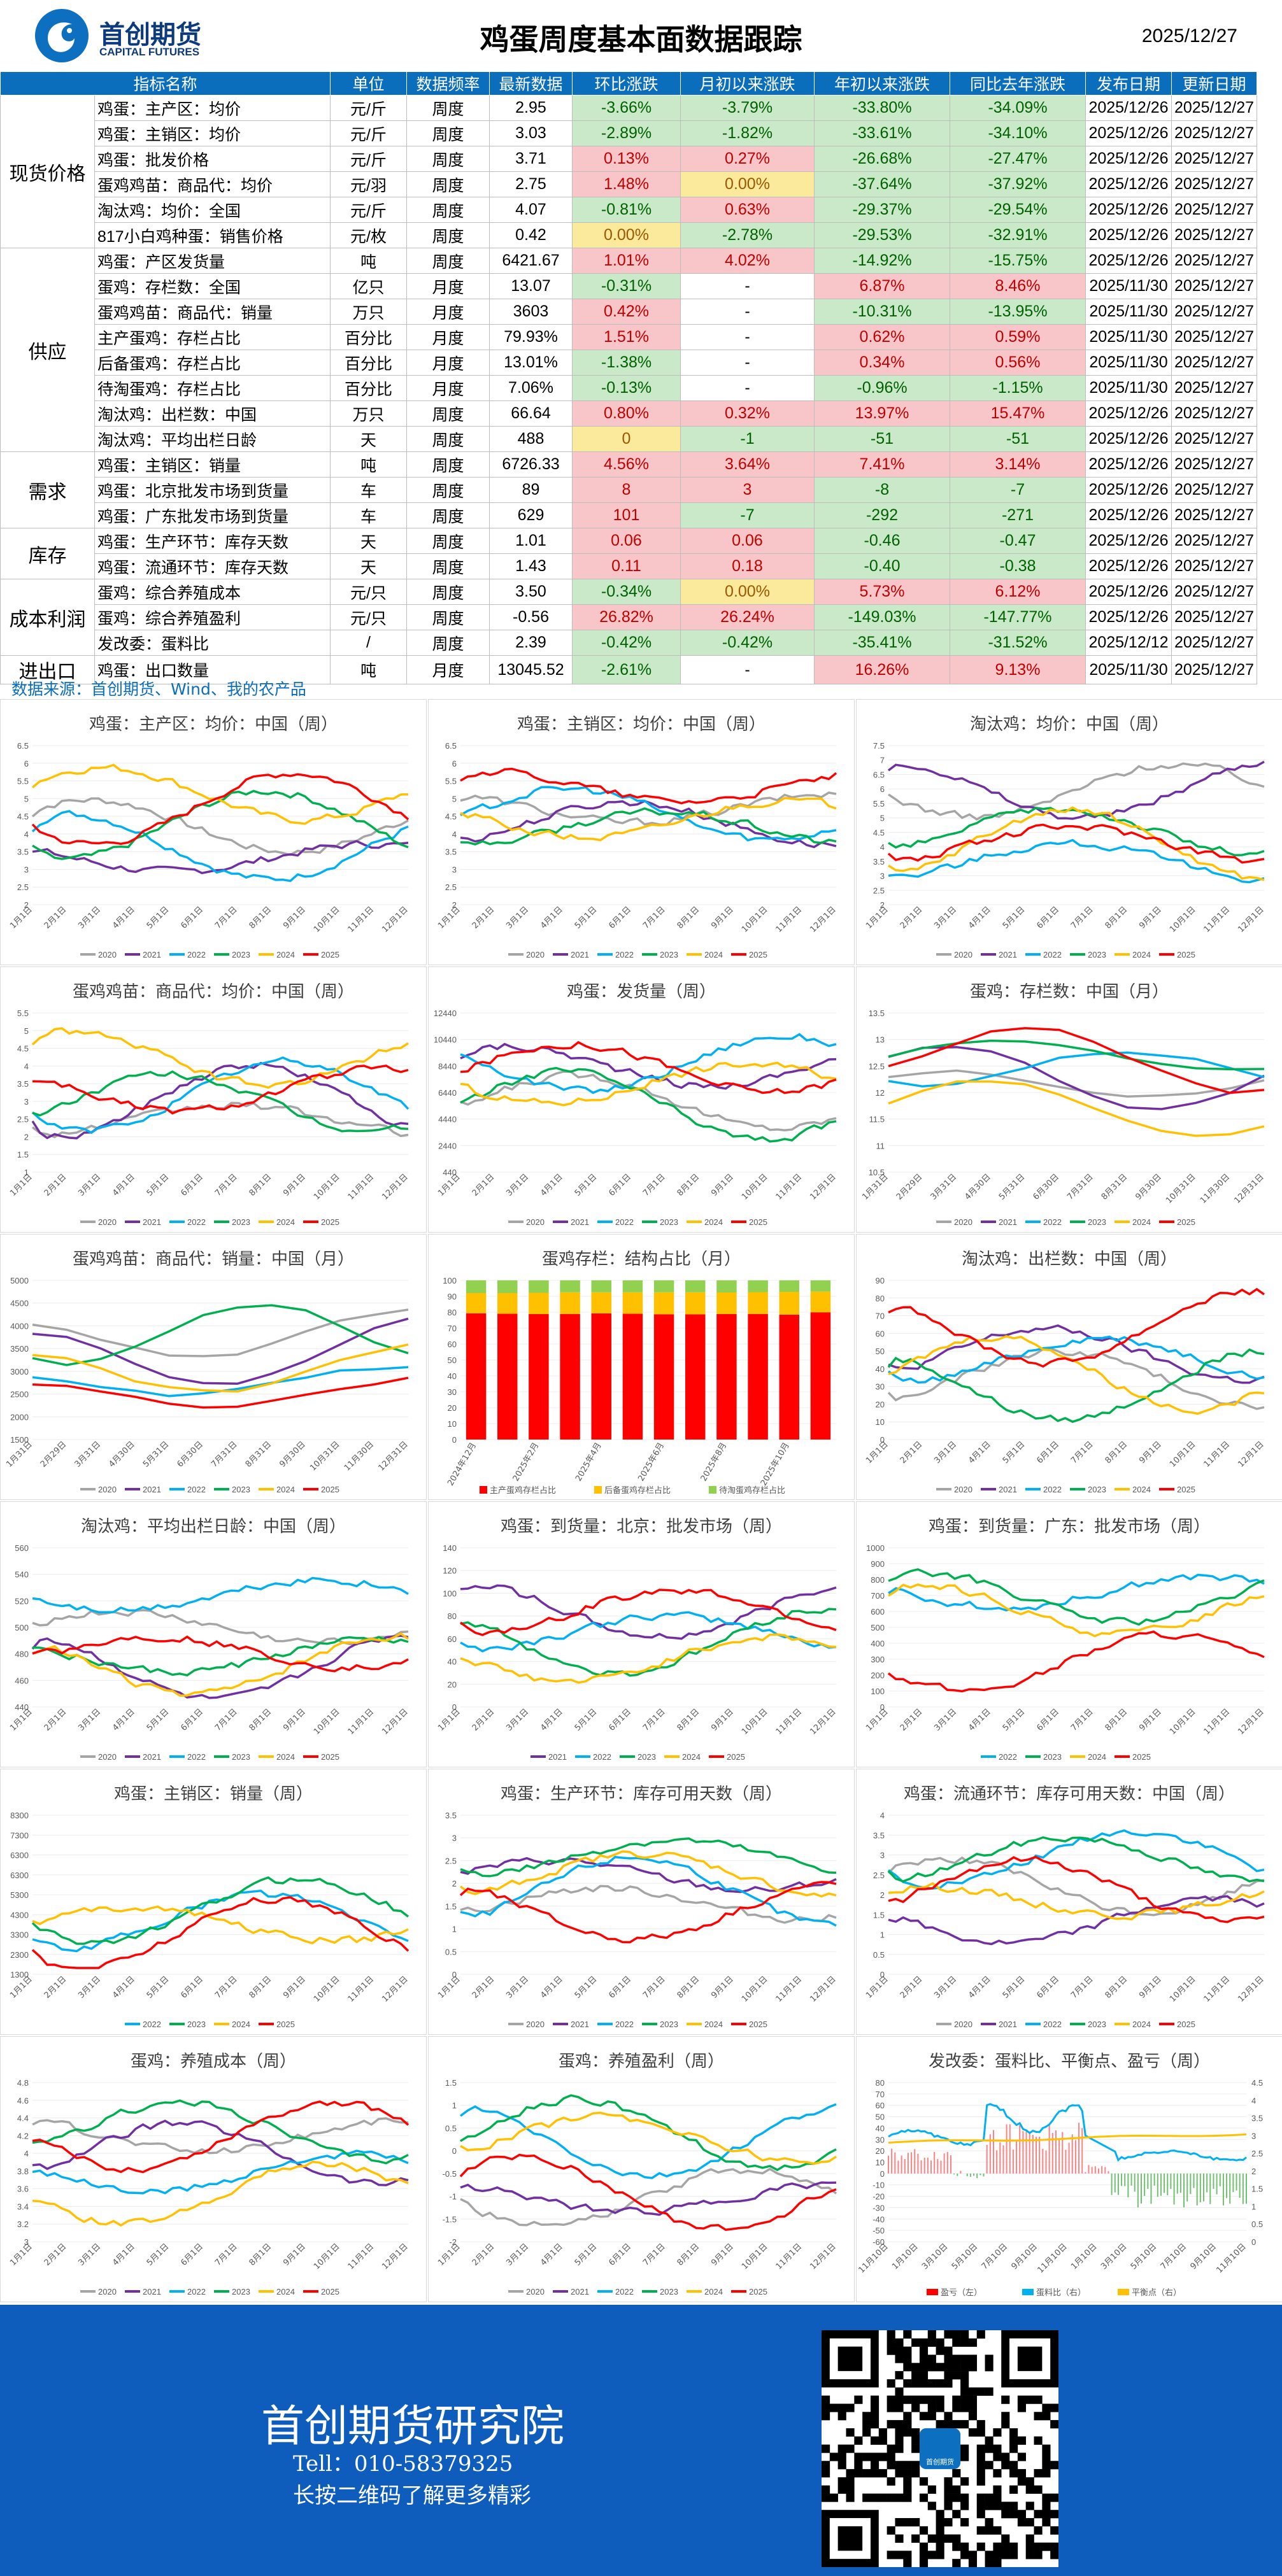 The image size is (1282, 2576). I want to click on x-tick-label: 5月1日, so click(158, 1720).